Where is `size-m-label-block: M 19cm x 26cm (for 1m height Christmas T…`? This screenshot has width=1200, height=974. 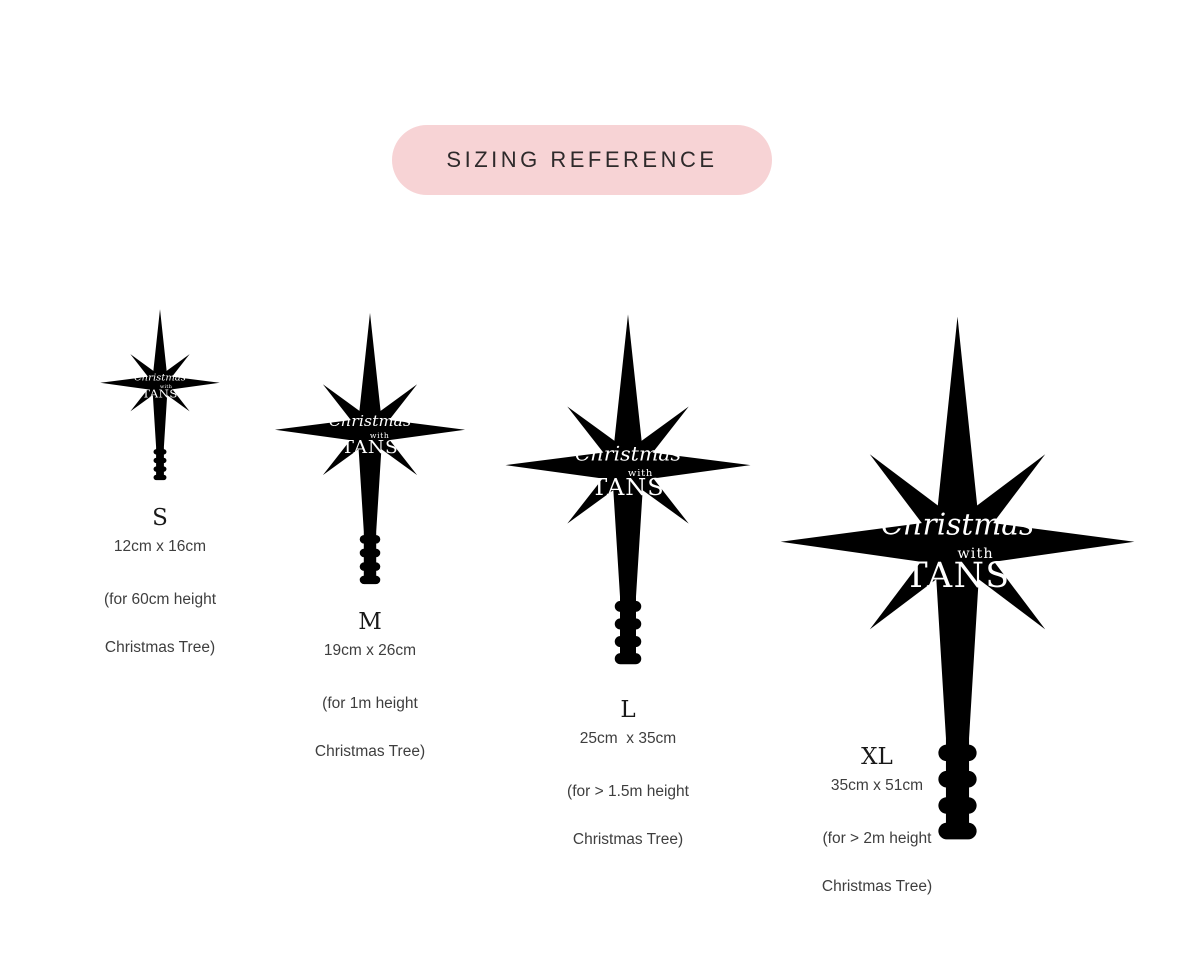 size-m-label-block: M 19cm x 26cm (for 1m height Christmas T… is located at coordinates (370, 700).